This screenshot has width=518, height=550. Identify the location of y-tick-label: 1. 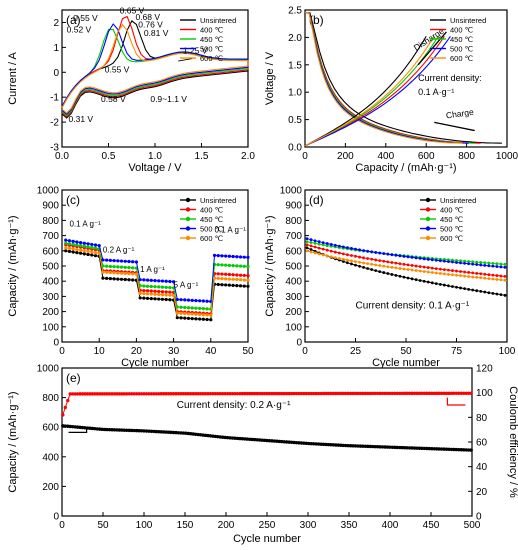
(56, 48).